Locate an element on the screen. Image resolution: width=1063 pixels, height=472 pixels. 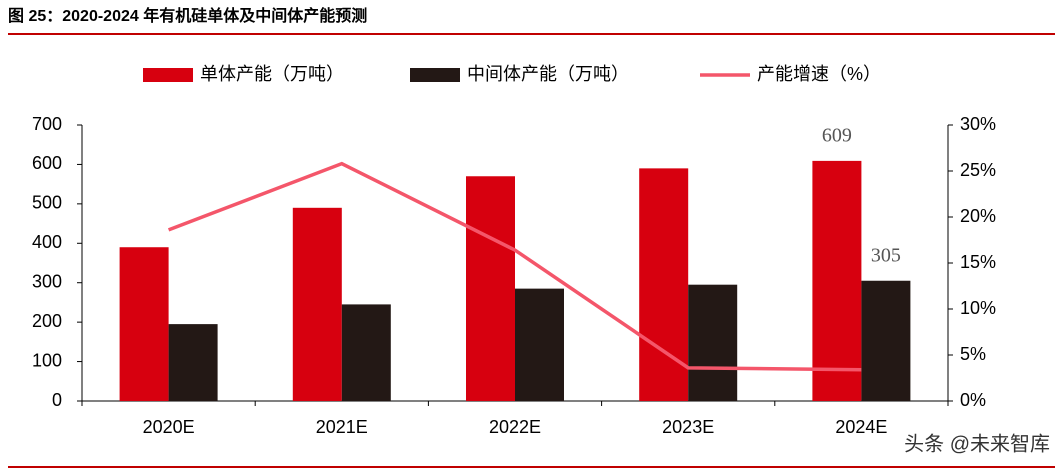
y2-tick-label: 0% is located at coordinates (973, 400).